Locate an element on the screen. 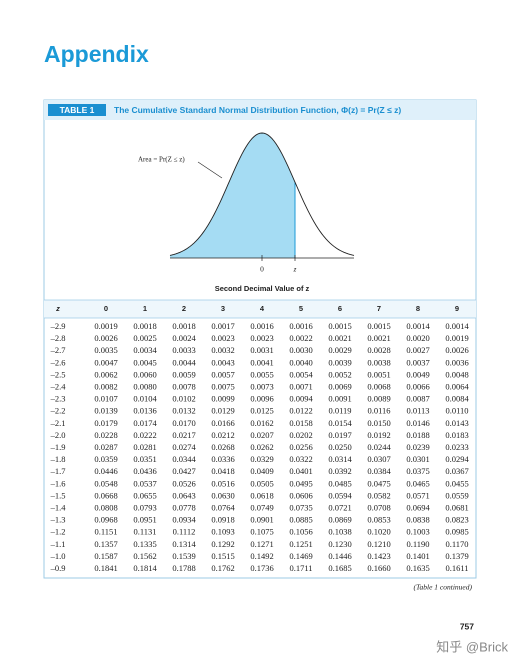 Image resolution: width=521 pixels, height=667 pixels. cell: 0.0096 is located at coordinates (261, 399).